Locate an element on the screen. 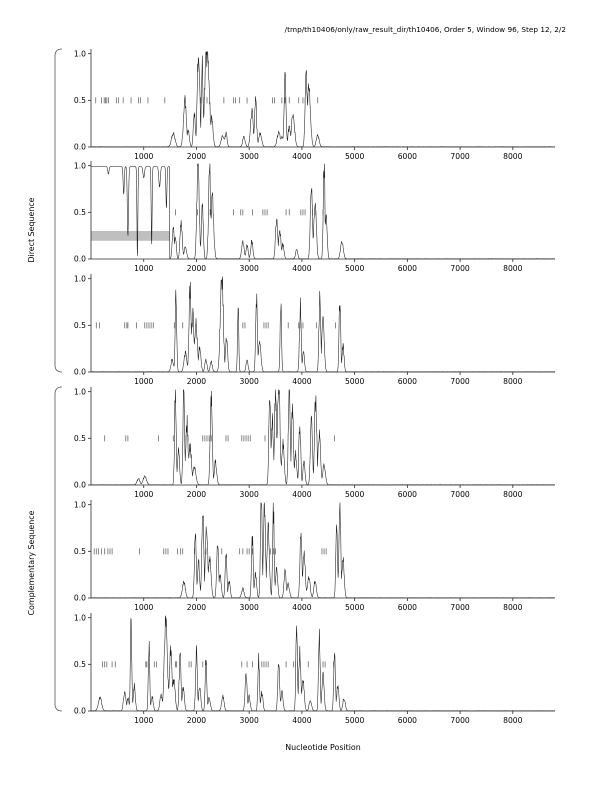 The image size is (612, 792). group-label-direct-sequence: Direct Sequence is located at coordinates (31, 229).